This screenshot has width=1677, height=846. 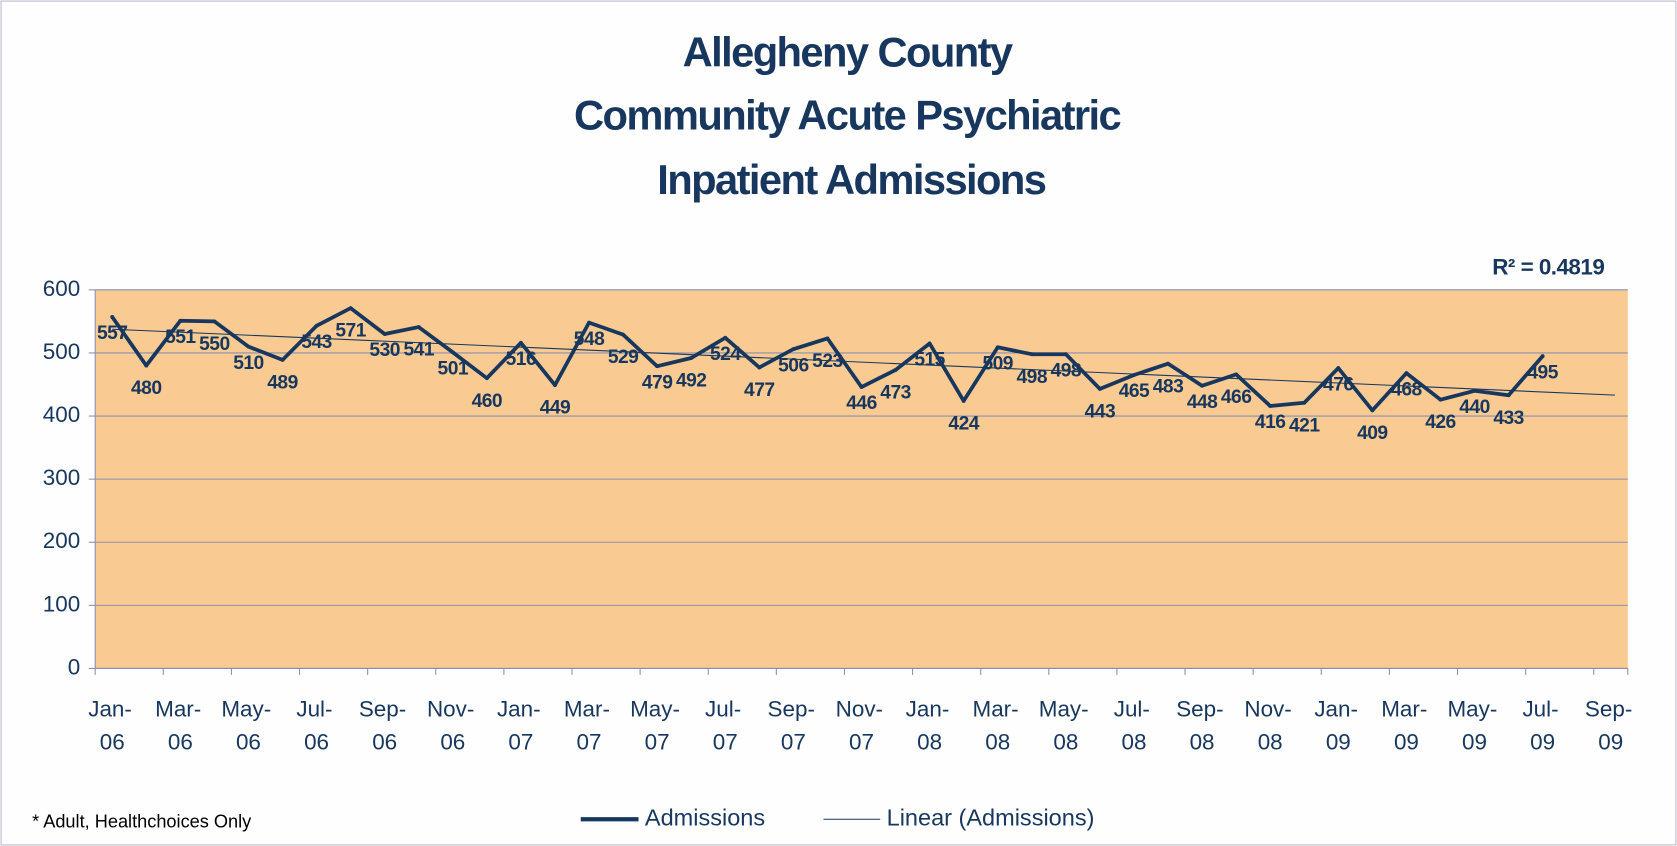 What do you see at coordinates (178, 726) in the screenshot?
I see `x-tick-label: Mar-06` at bounding box center [178, 726].